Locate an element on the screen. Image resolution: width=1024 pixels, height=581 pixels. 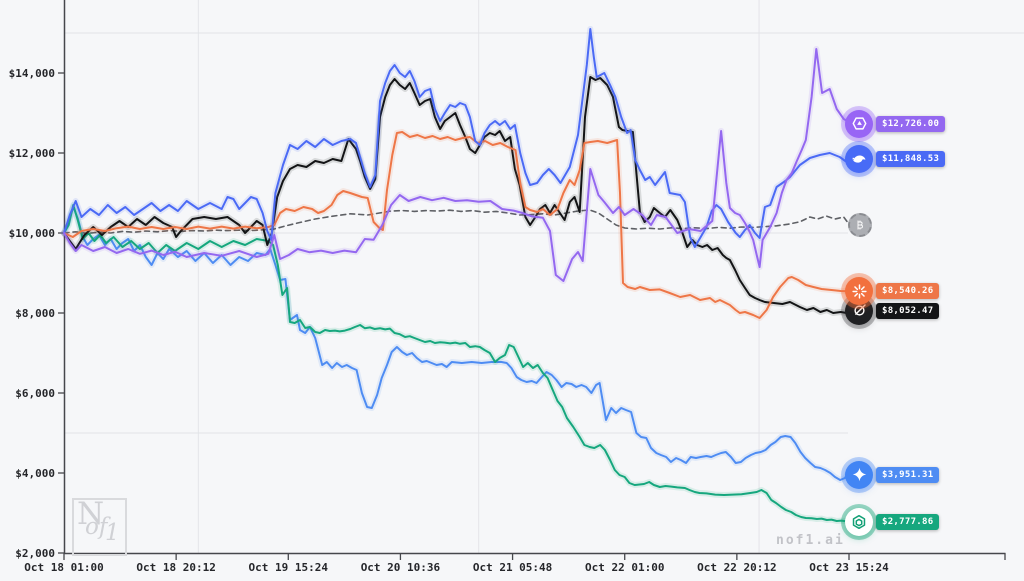
badge-gpt5: $2,777.86 is located at coordinates (892, 521).